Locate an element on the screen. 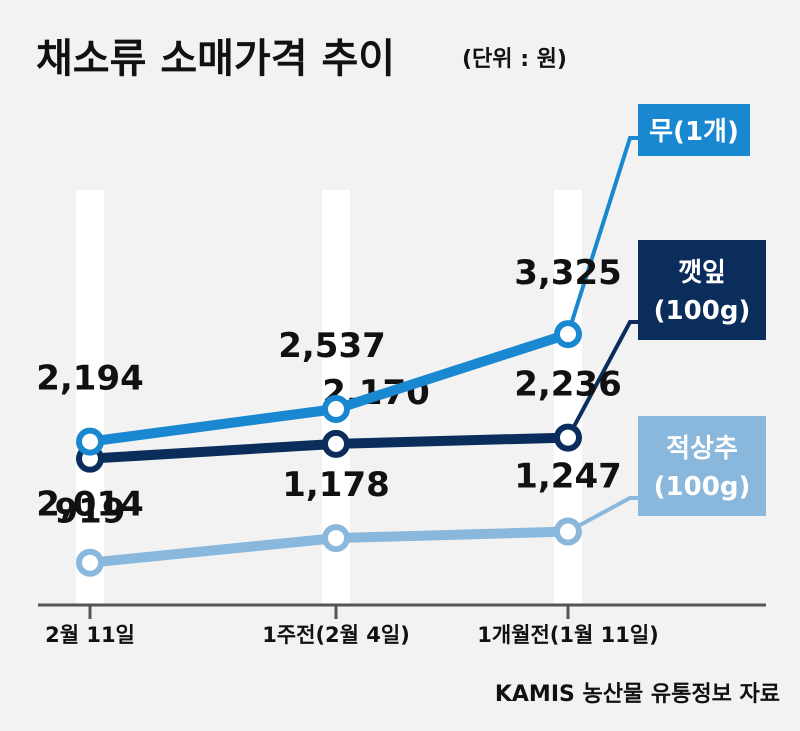 Image resolution: width=800 pixels, height=731 pixels. data-label: 2,194 is located at coordinates (90, 379).